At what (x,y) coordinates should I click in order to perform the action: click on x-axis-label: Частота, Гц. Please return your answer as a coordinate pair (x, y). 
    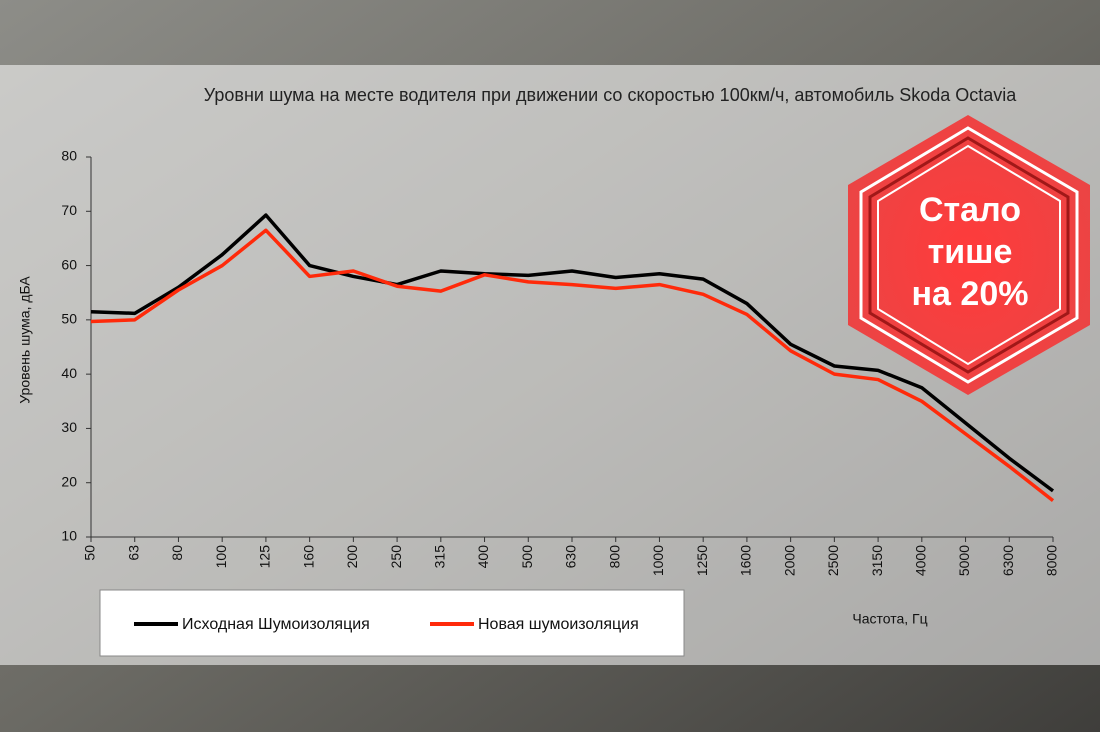
    Looking at the image, I should click on (889, 619).